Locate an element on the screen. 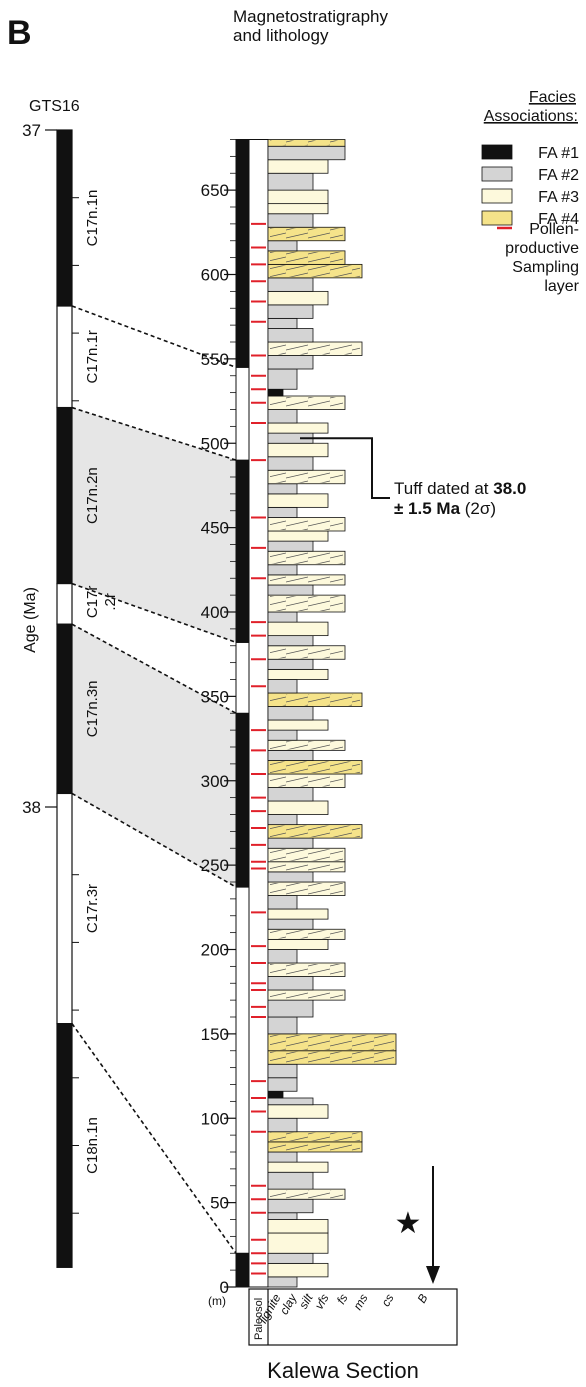  arrow-down-icon is located at coordinates (433, 1275).